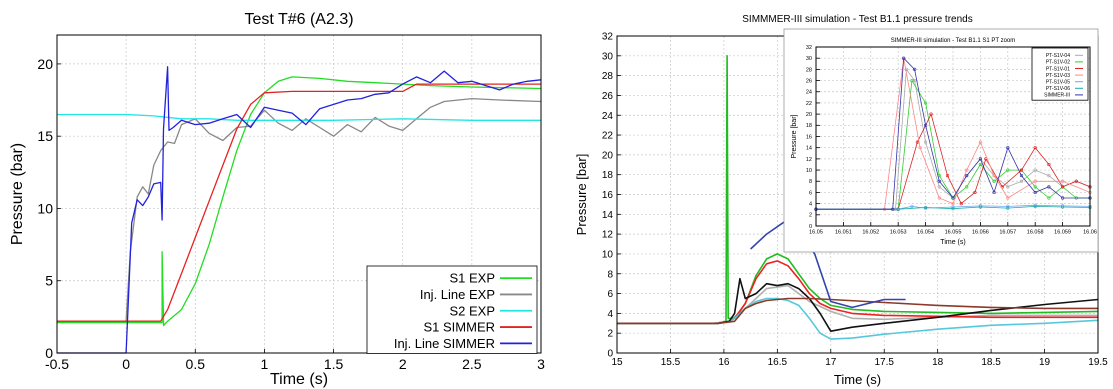 Image resolution: width=1113 pixels, height=389 pixels. What do you see at coordinates (45, 136) in the screenshot?
I see `y-tick-label: 15` at bounding box center [45, 136].